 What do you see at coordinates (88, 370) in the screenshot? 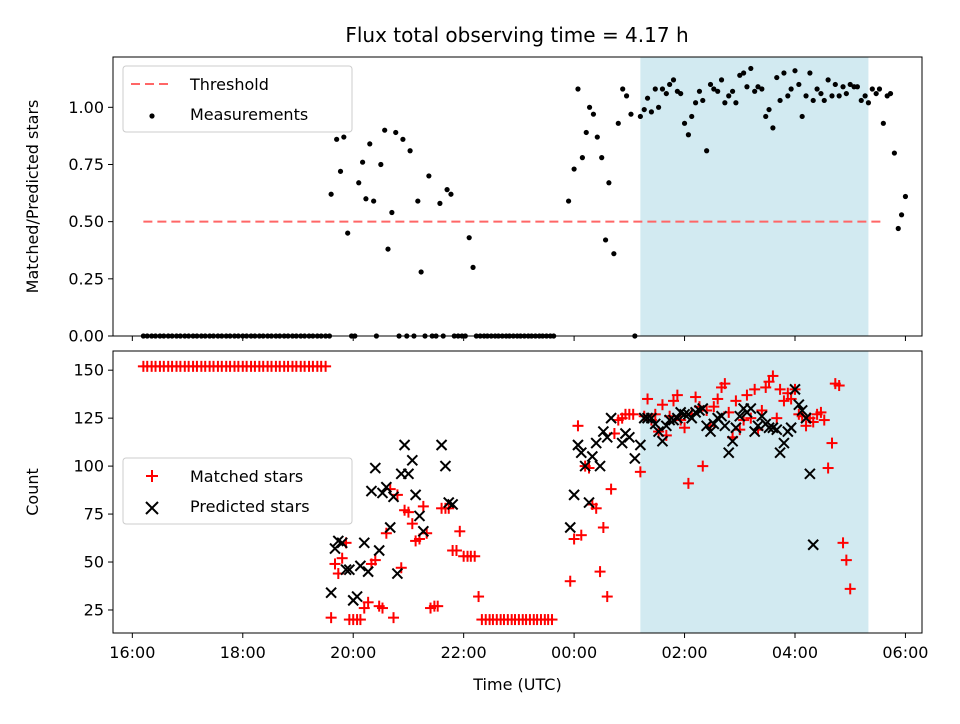
I see `y-tick-label: 150` at bounding box center [88, 370].